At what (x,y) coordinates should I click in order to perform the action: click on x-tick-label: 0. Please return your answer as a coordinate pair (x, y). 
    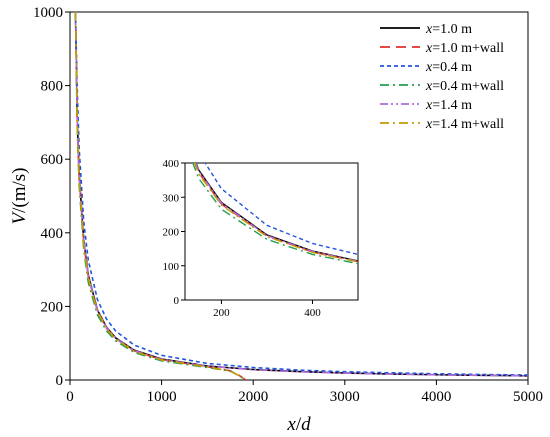
    Looking at the image, I should click on (70, 397).